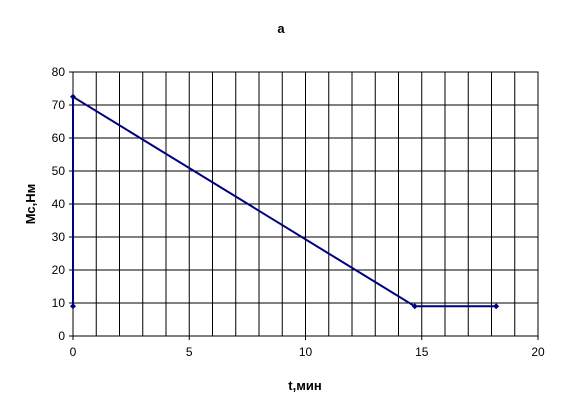 This screenshot has width=562, height=416. I want to click on y-tick-label: 60, so click(59, 138).